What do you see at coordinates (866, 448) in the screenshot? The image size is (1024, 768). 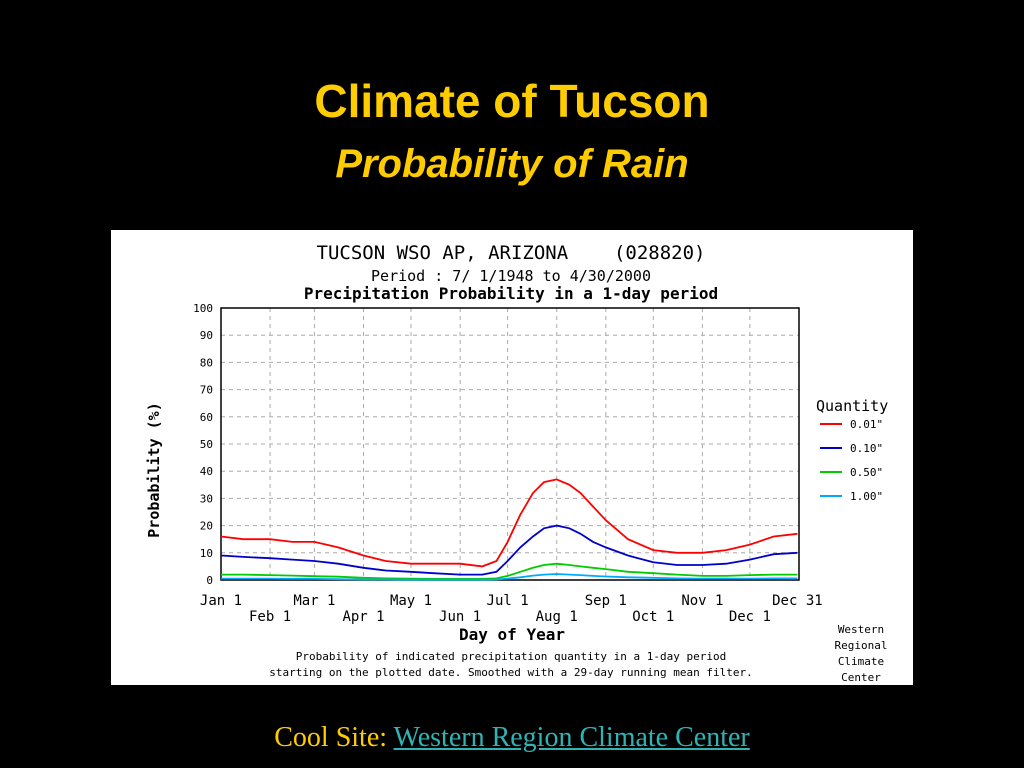 I see `legend-label: 0.10"` at bounding box center [866, 448].